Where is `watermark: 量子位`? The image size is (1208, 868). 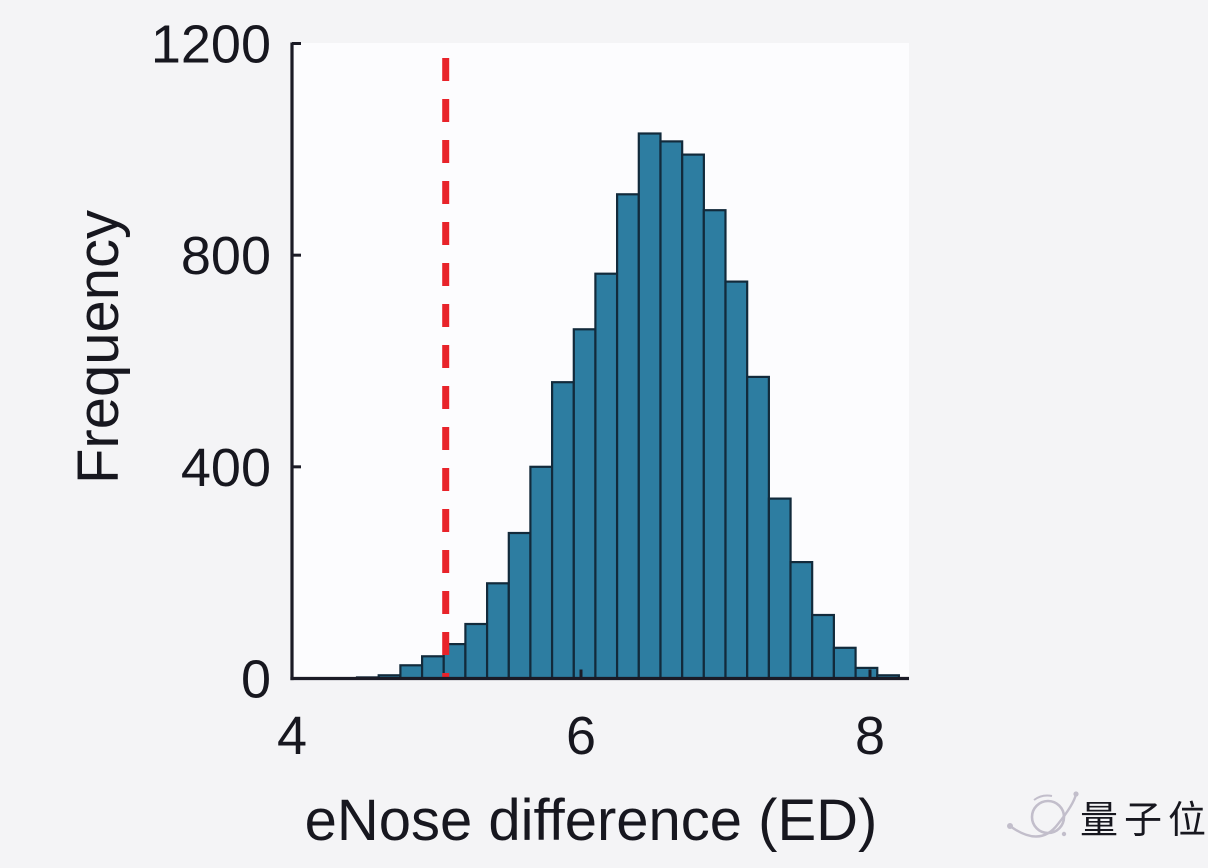
watermark: 量子位 is located at coordinates (1107, 816).